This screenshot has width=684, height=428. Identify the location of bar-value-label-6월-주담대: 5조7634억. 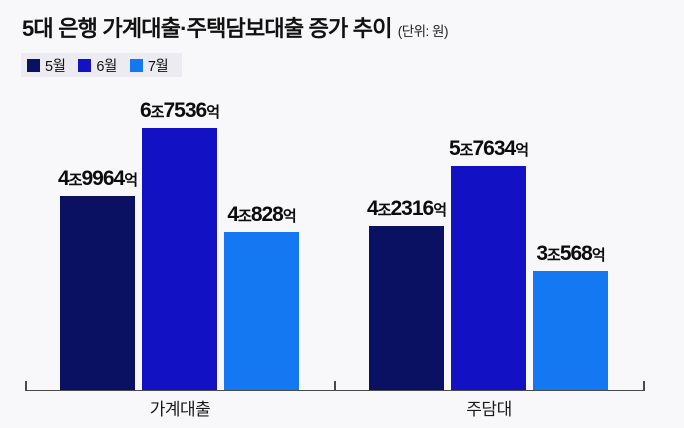
(488, 148).